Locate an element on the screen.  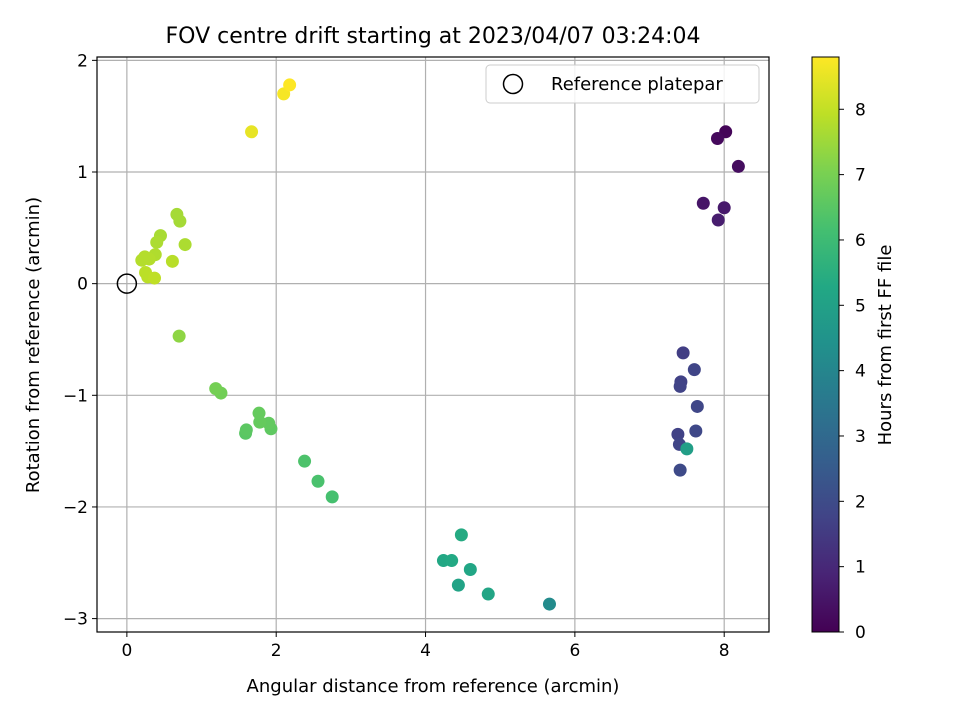
colorbar-tick-label: 2 is located at coordinates (860, 502).